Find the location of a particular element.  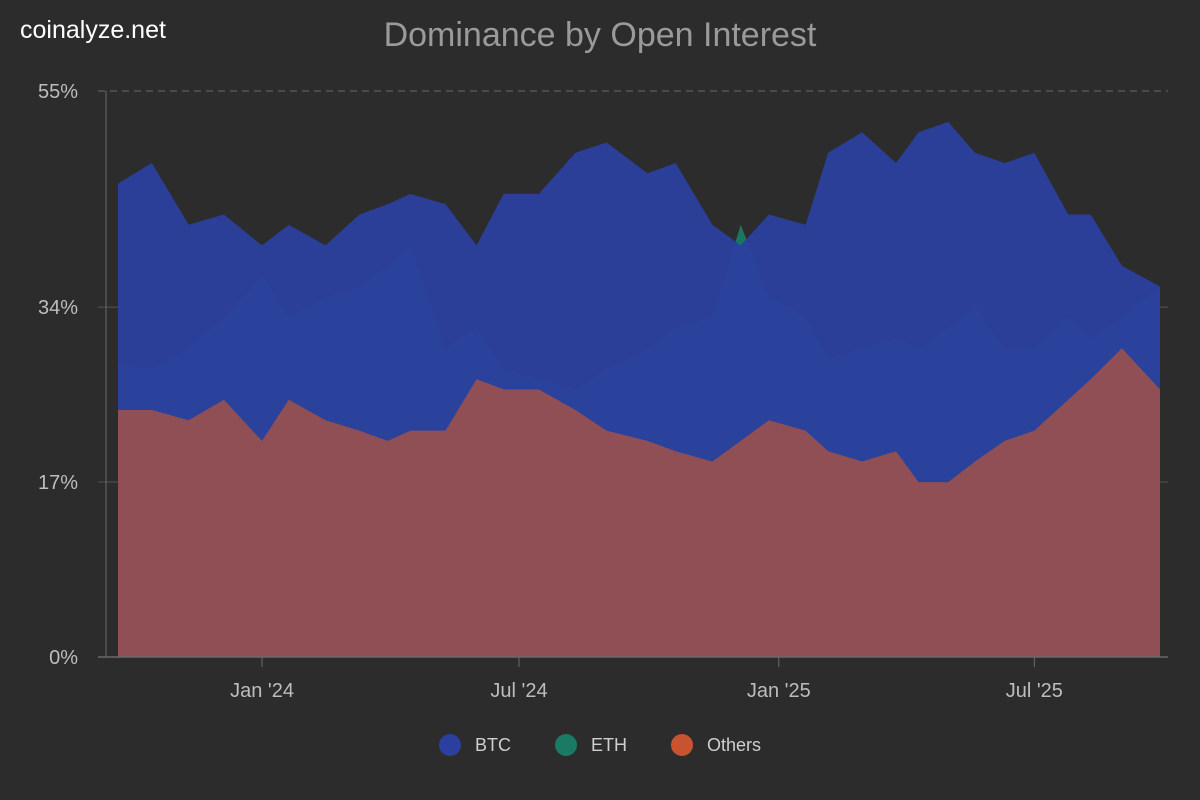

legend-label-eth: ETH is located at coordinates (608, 744).